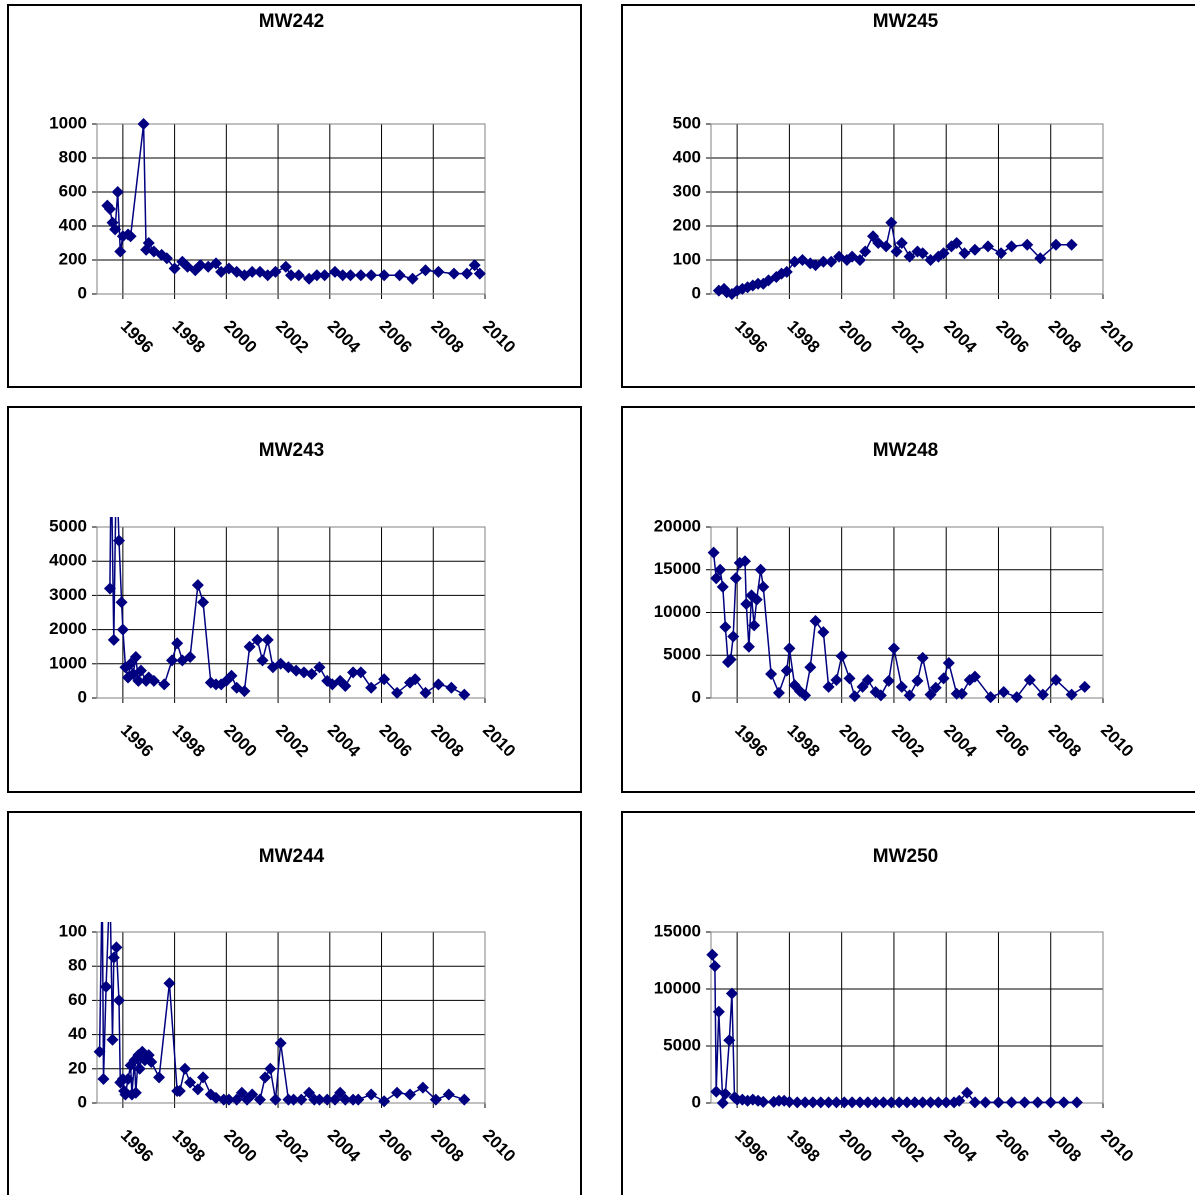 The image size is (1195, 1195). Describe the element at coordinates (291, 450) in the screenshot. I see `chart-title: MW243` at that location.